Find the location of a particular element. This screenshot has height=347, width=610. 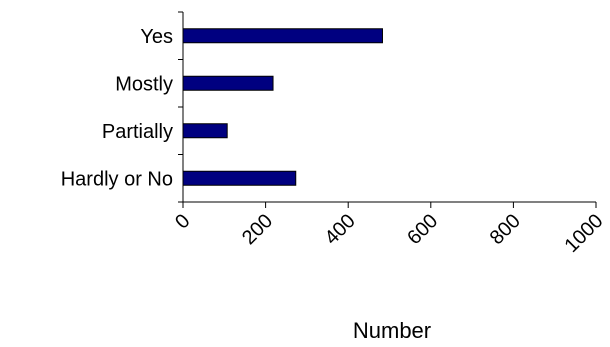

category-label: Yes is located at coordinates (156, 37).